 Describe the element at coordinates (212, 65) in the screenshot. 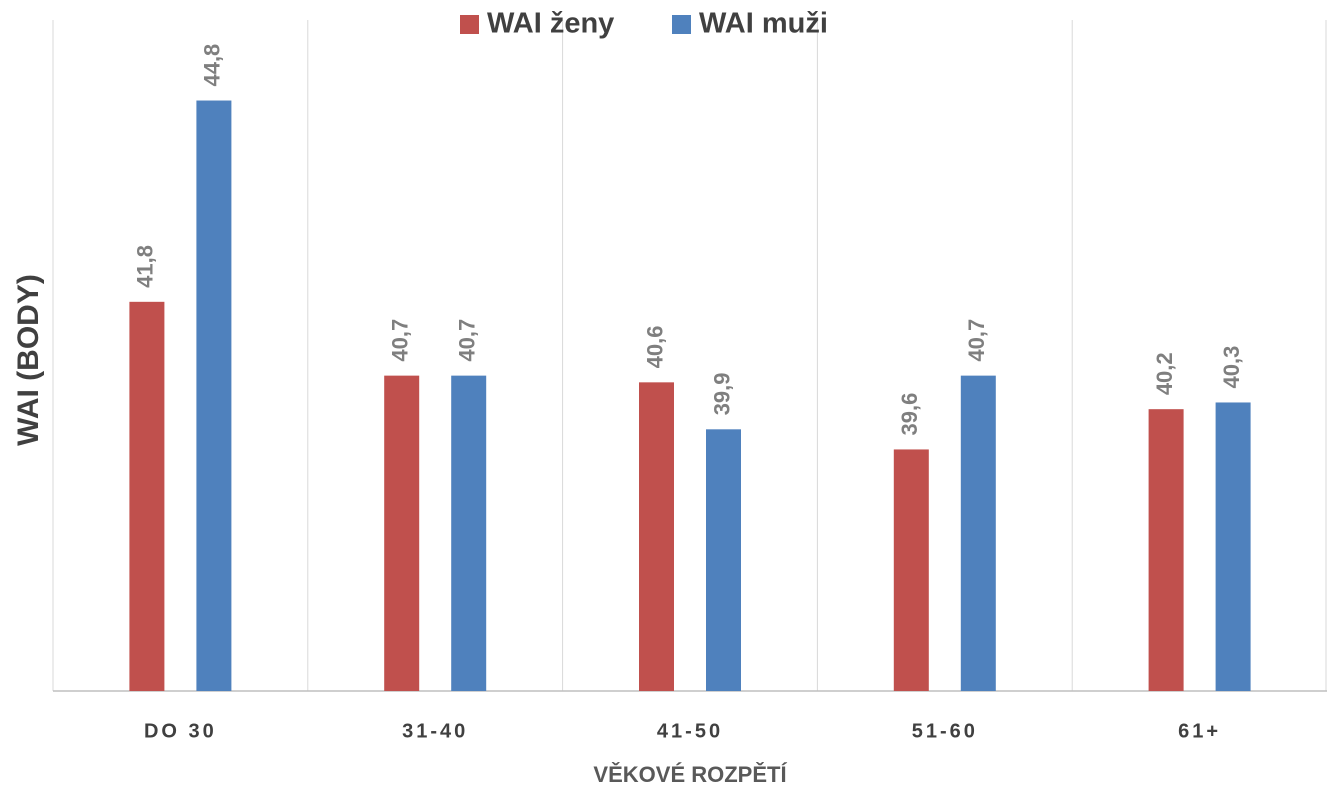

I see `data-label: 44,8` at that location.